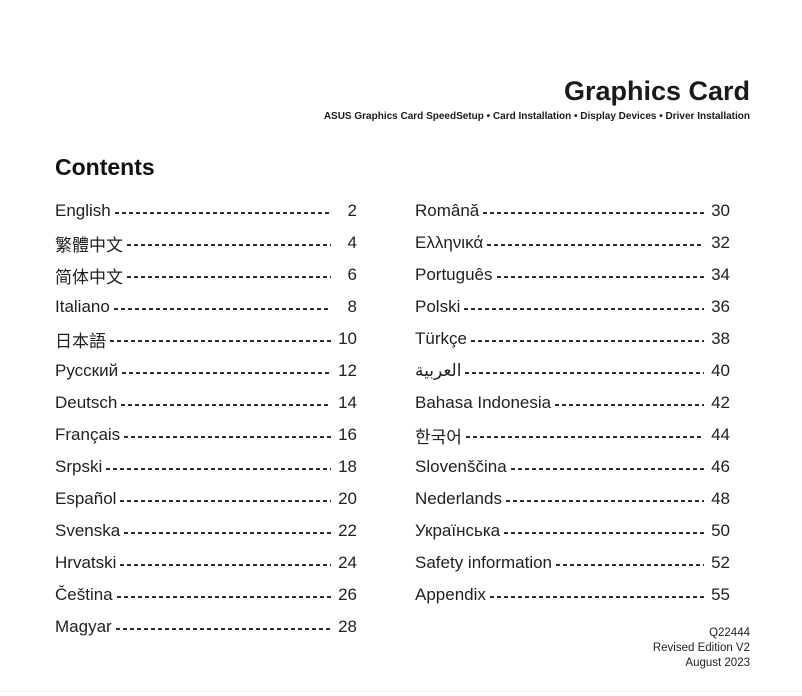  What do you see at coordinates (572, 563) in the screenshot?
I see `toc-row: Safety information 52` at bounding box center [572, 563].